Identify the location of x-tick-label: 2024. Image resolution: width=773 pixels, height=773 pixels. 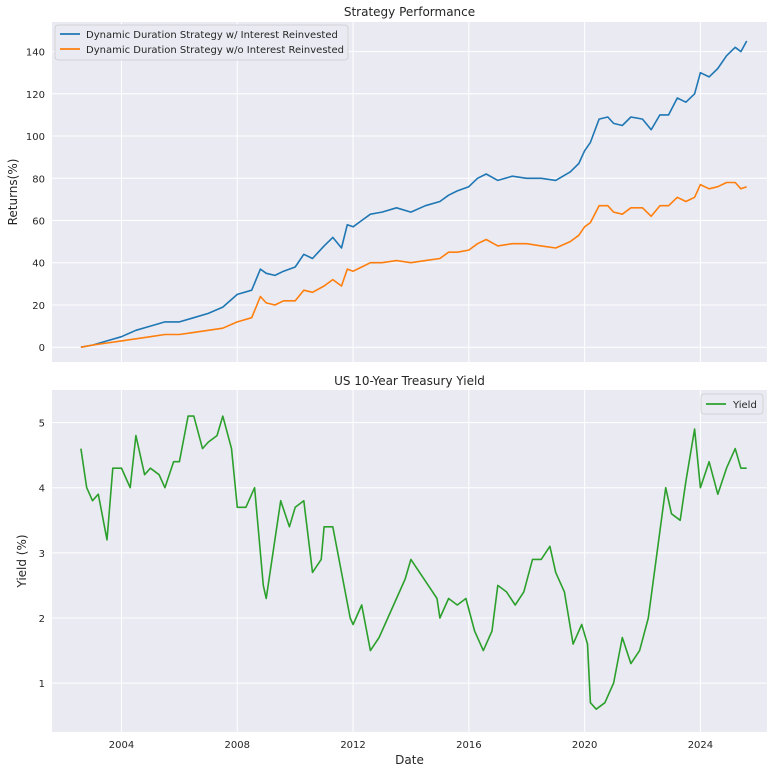
(700, 745).